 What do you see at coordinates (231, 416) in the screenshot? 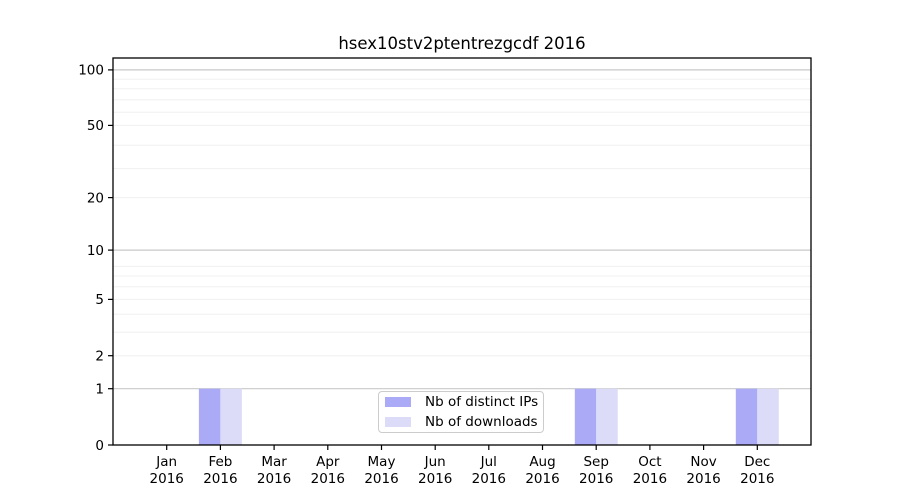
I see `bar-feb-series1` at bounding box center [231, 416].